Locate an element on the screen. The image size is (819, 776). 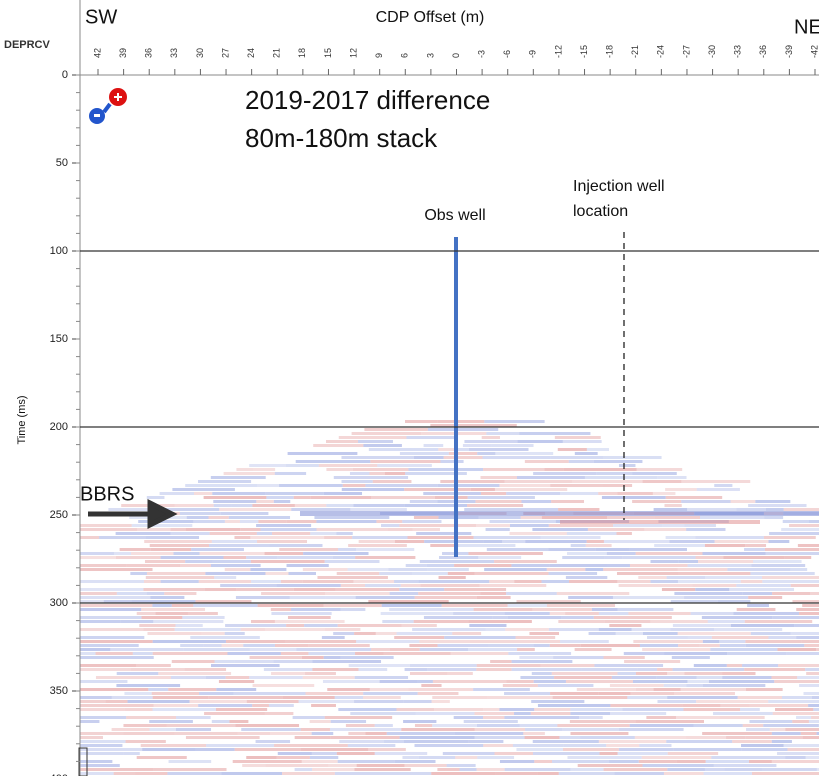
axis-title: CDP Offset (m) is located at coordinates (430, 17).